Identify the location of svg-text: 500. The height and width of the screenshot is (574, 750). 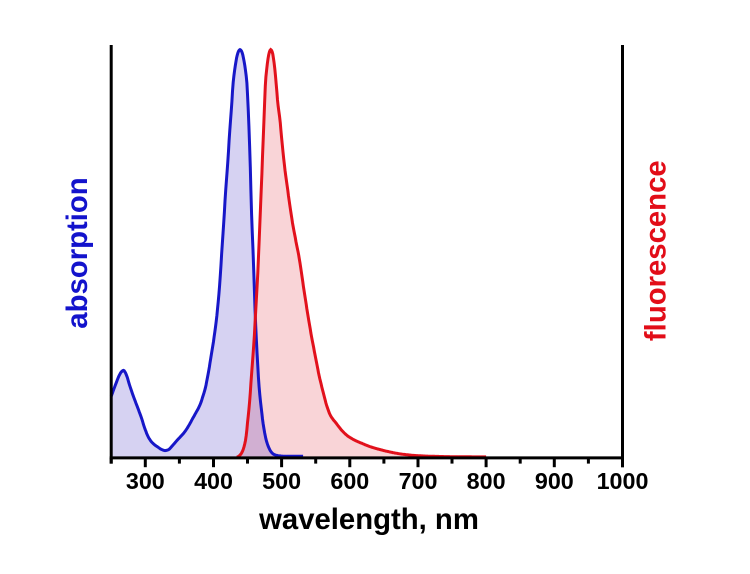
(281, 481).